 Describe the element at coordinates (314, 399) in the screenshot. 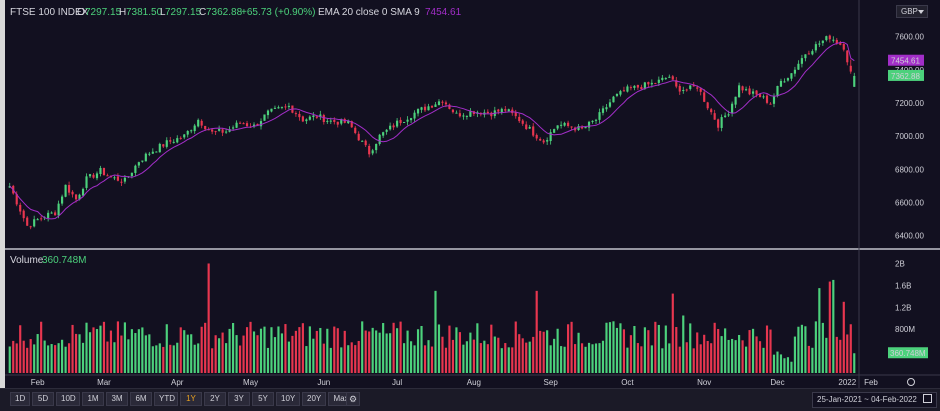

I see `range-button-20y: 20Y` at that location.